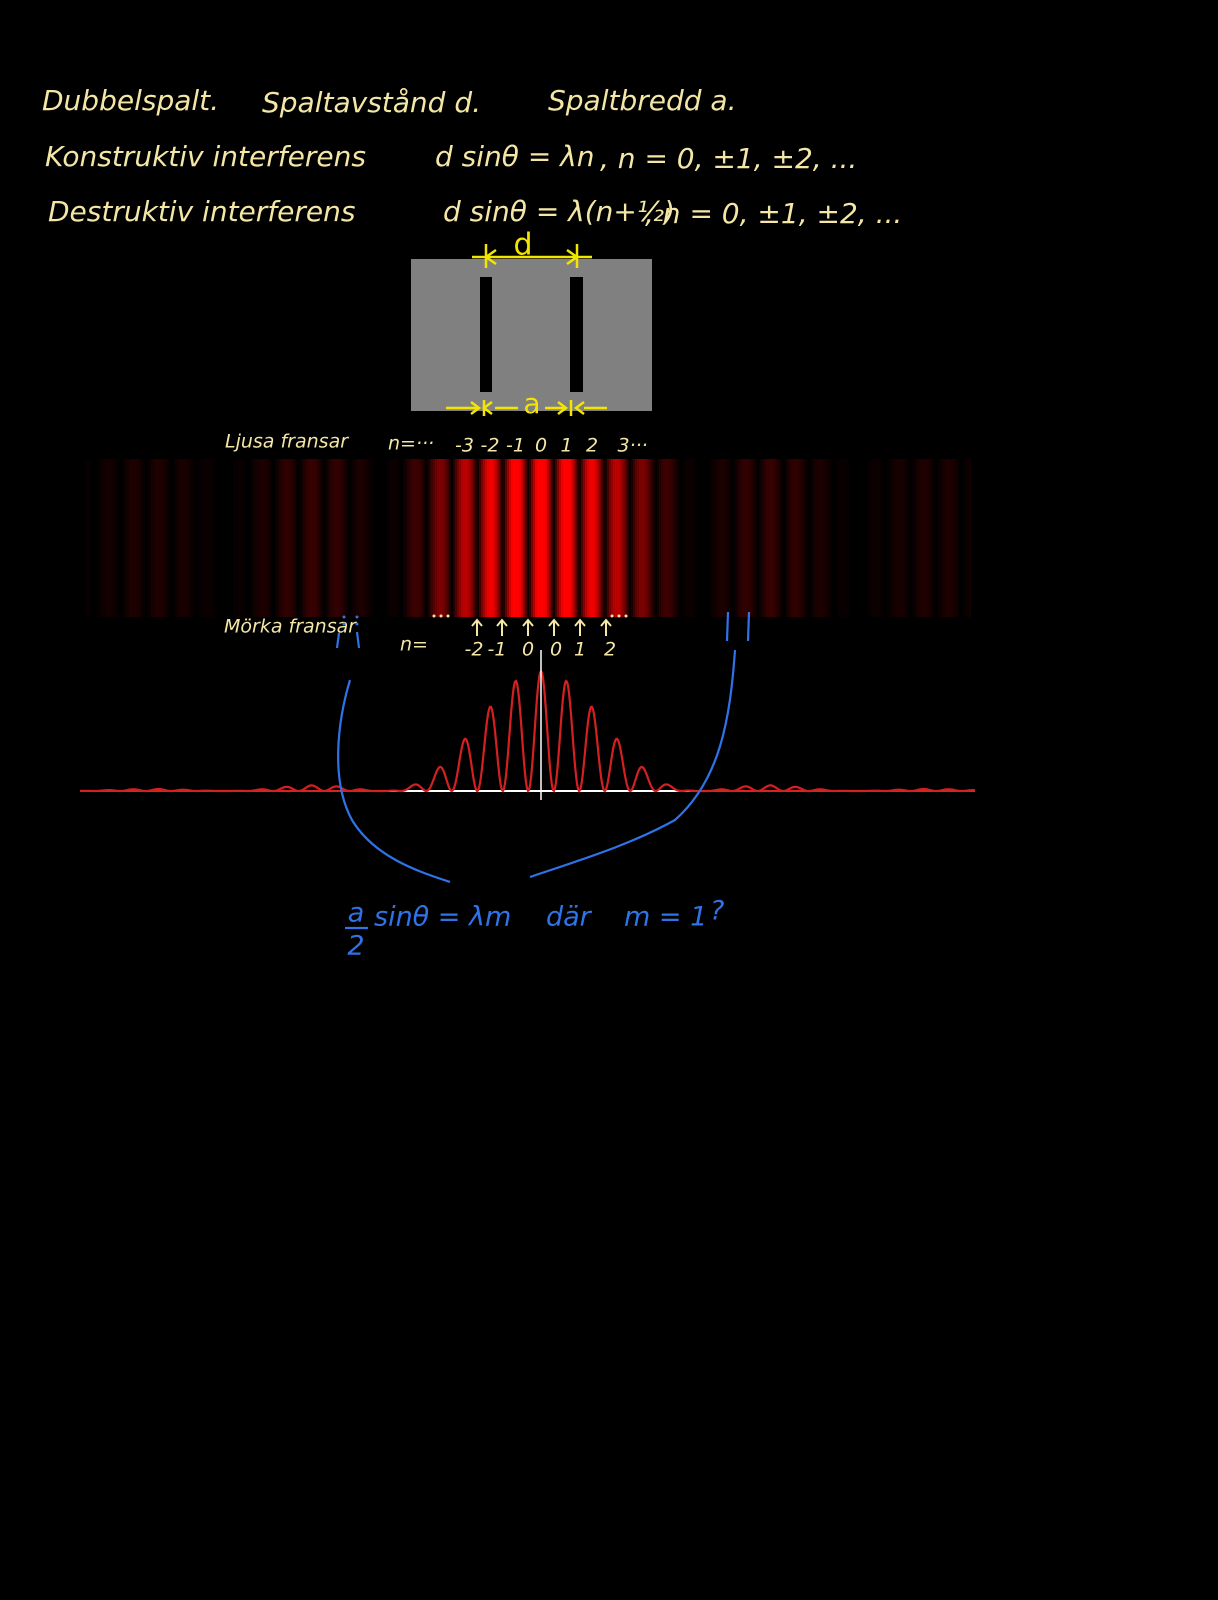 The image size is (1218, 1600). Describe the element at coordinates (717, 911) in the screenshot. I see `question-mark: ?` at that location.